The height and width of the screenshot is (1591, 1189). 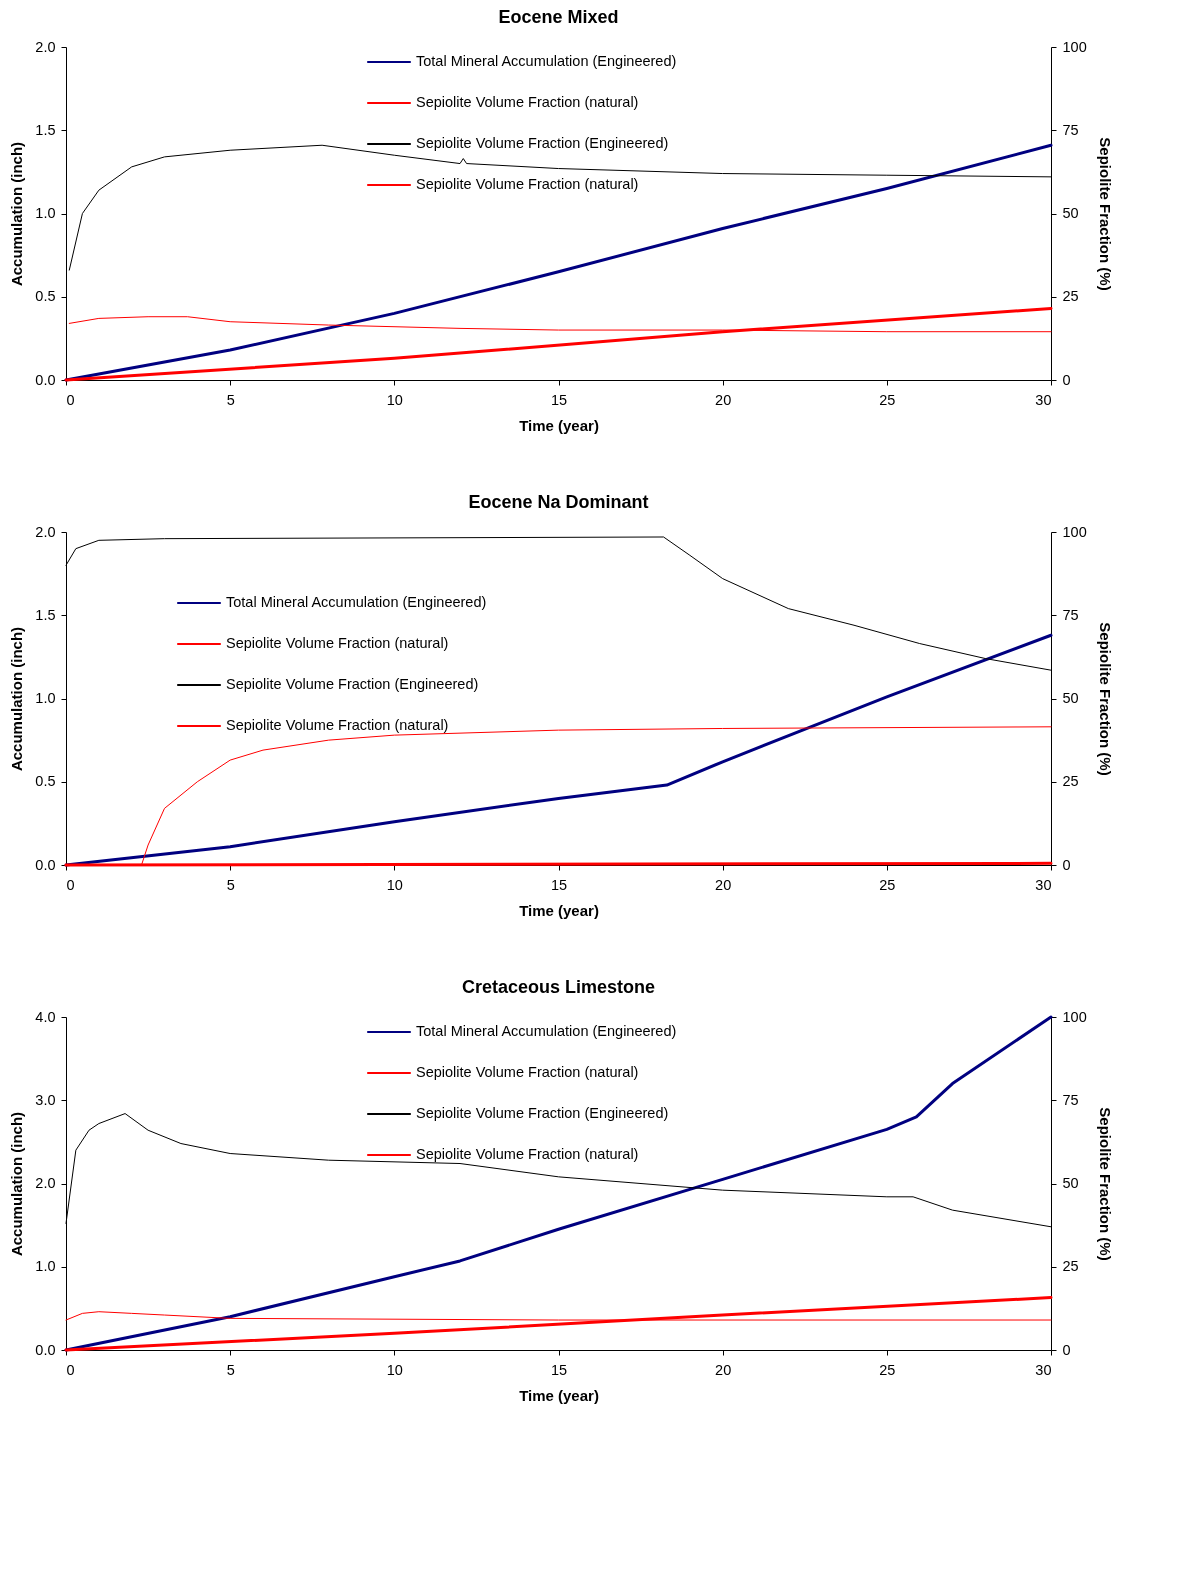 What do you see at coordinates (558, 502) in the screenshot?
I see `chart-title: Eocene Na Dominant` at bounding box center [558, 502].